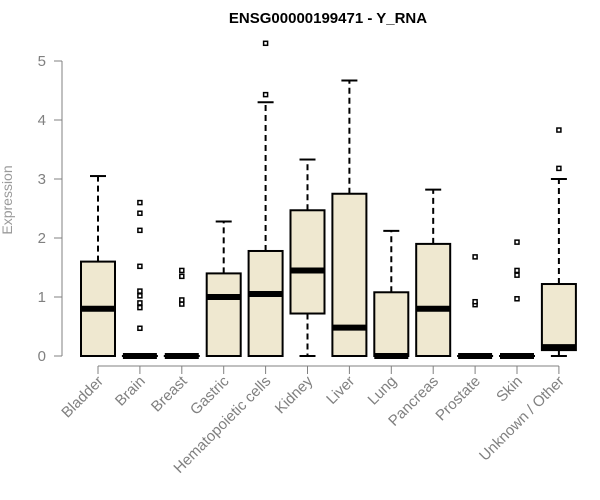 This screenshot has height=500, width=600. What do you see at coordinates (169, 393) in the screenshot?
I see `x-tick-label: Breast` at bounding box center [169, 393].